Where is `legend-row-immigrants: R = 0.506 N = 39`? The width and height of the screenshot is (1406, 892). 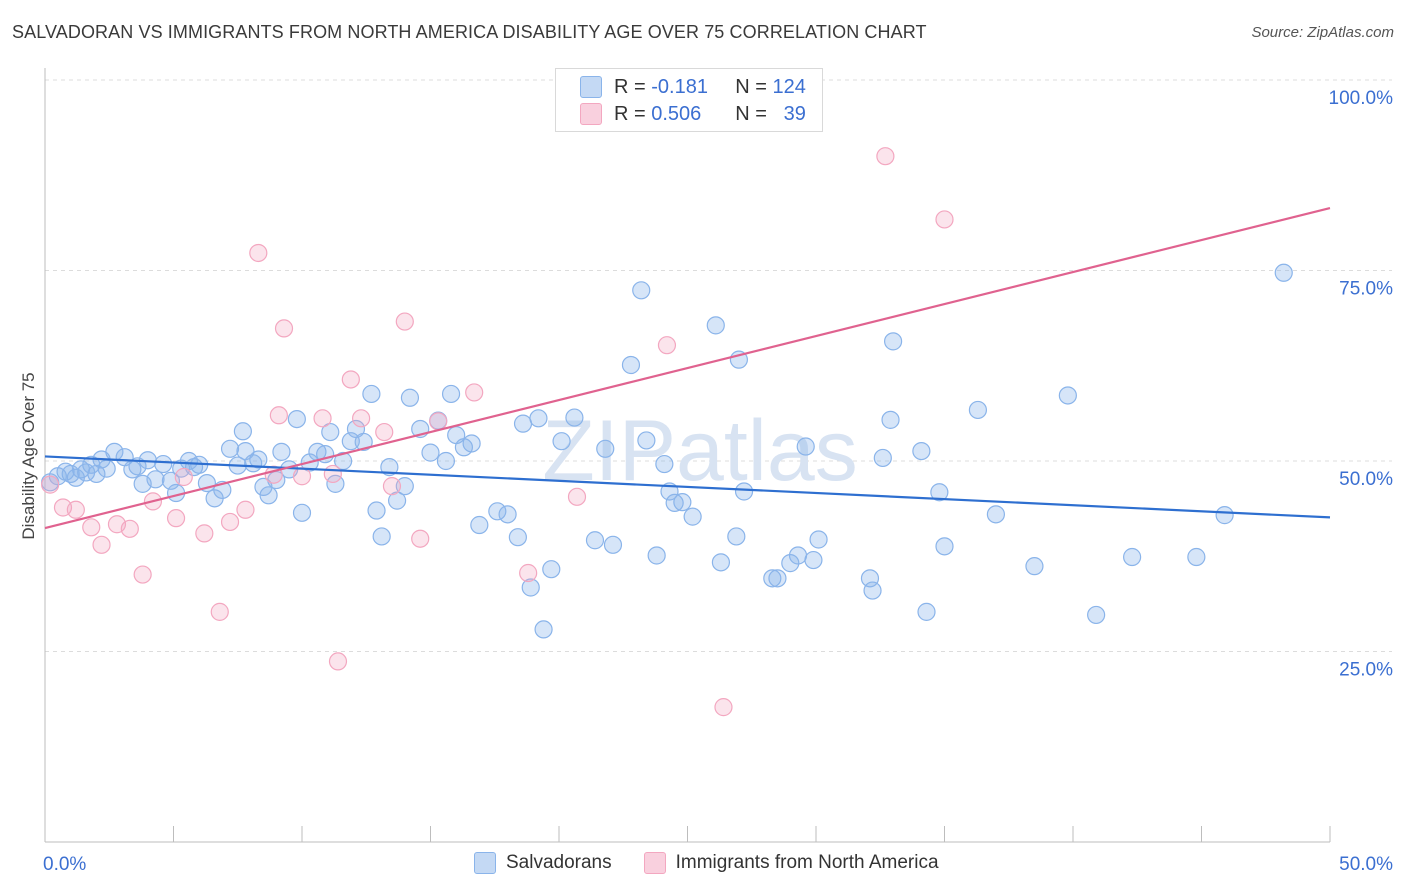 legend-row-immigrants: R = 0.506 N = 39 is located at coordinates (693, 114).